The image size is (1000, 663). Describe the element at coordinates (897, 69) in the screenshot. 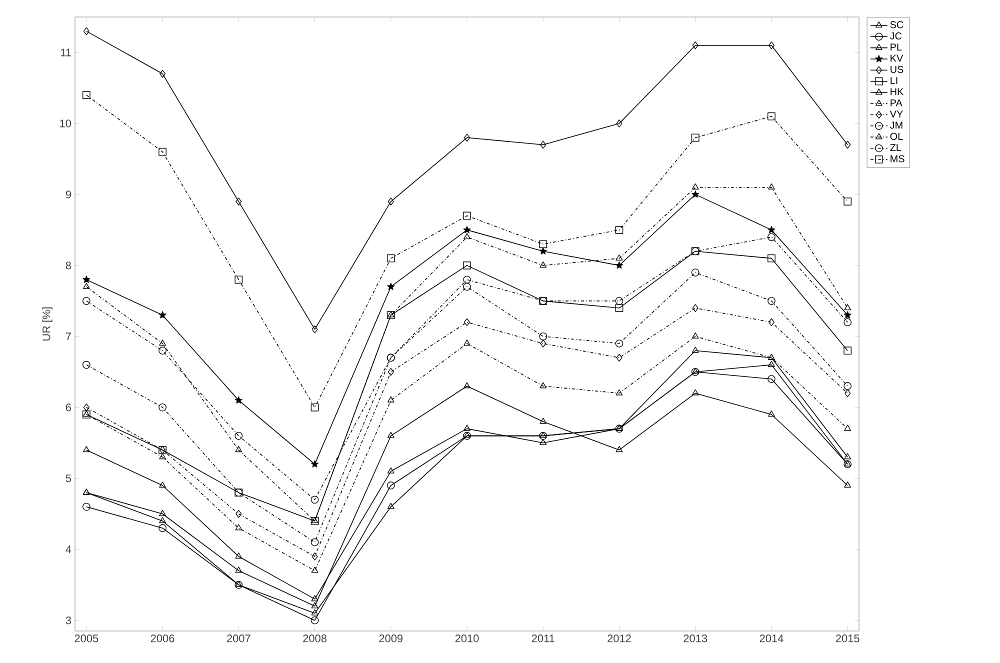

I see `legend-label: US` at that location.